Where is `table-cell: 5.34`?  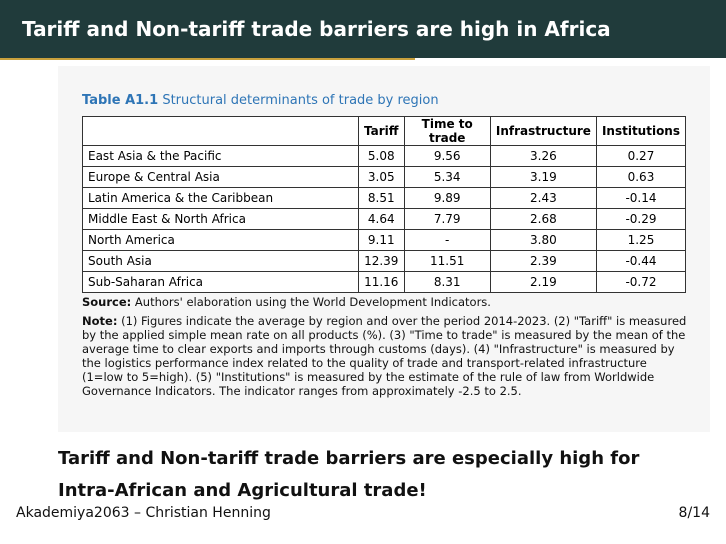 table-cell: 5.34 is located at coordinates (447, 177).